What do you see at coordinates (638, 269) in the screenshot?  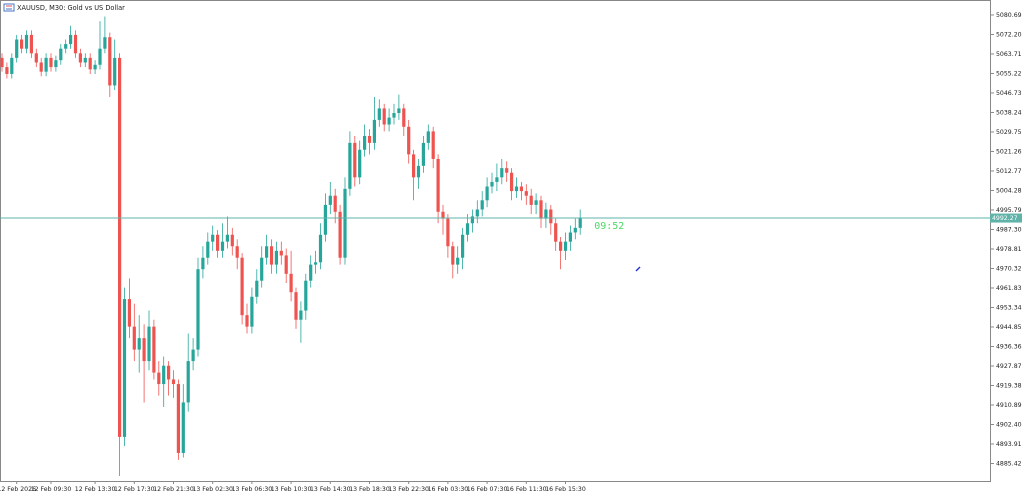 I see `drawing-tool-mark` at bounding box center [638, 269].